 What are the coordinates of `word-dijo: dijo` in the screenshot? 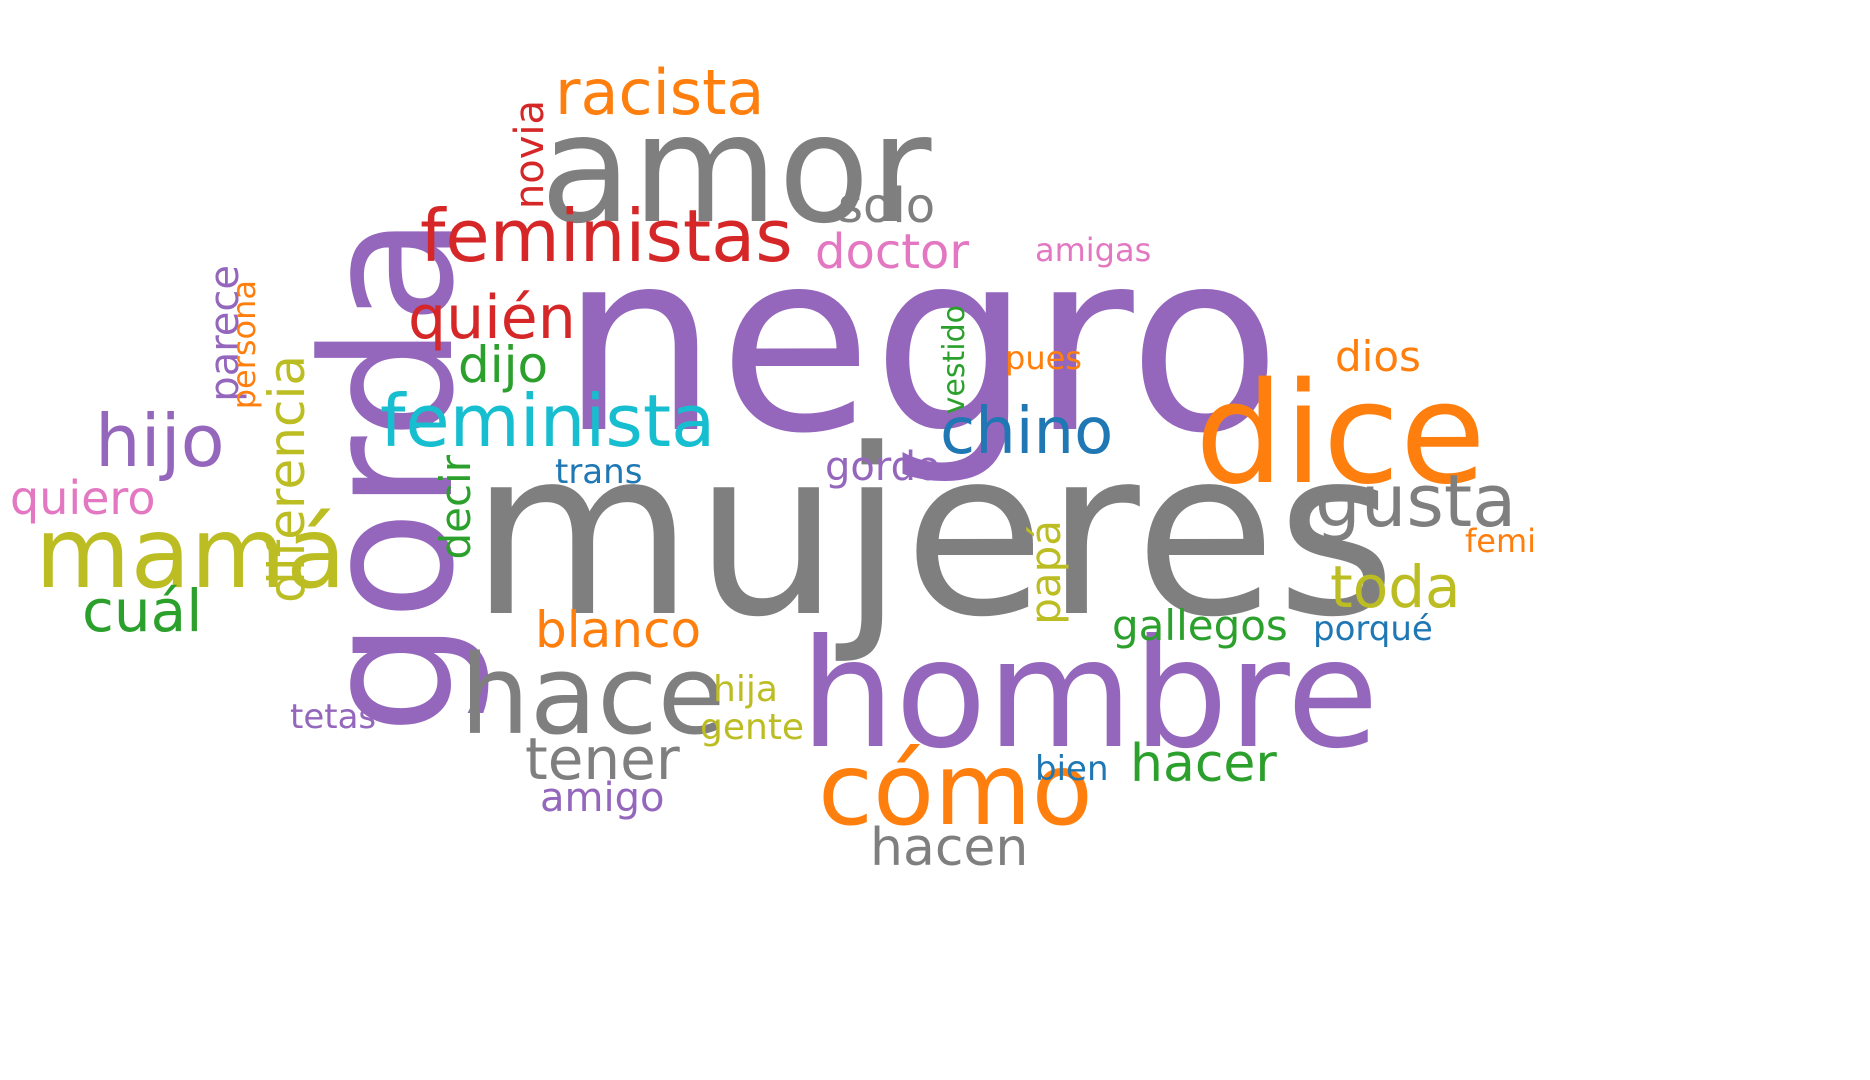 It's located at (503, 365).